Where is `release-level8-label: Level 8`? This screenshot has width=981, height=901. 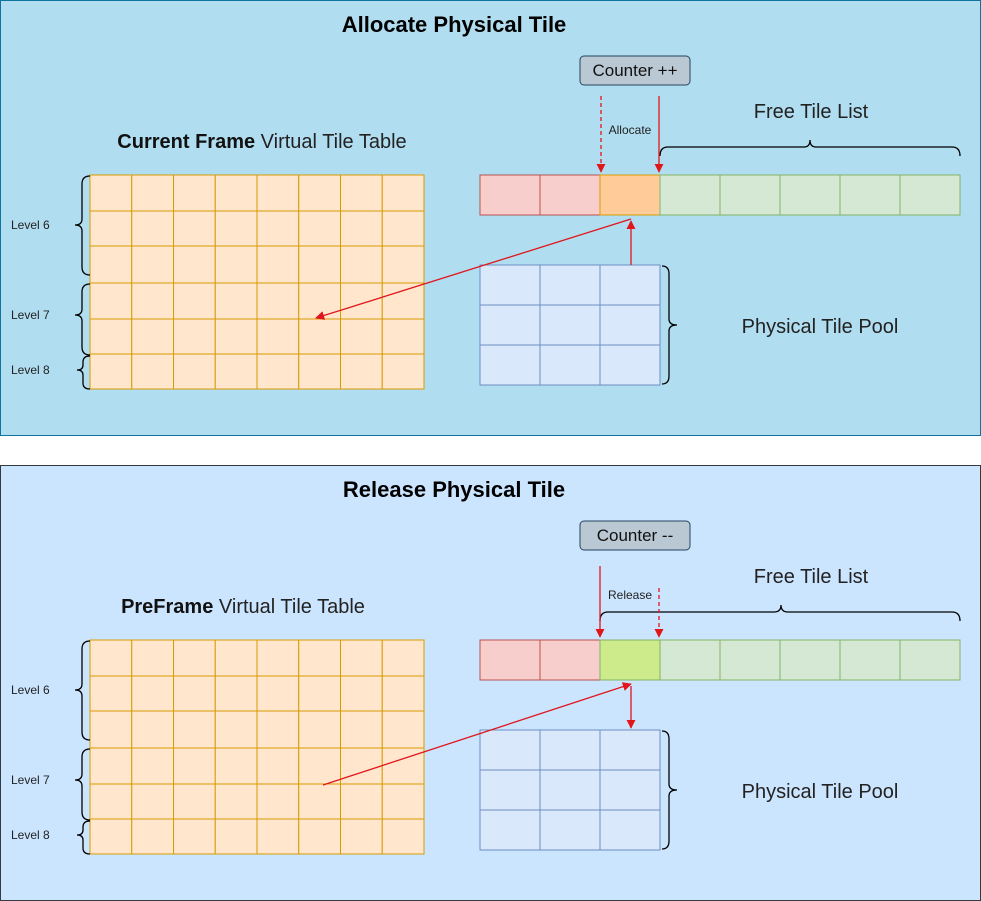 release-level8-label: Level 8 is located at coordinates (30, 835).